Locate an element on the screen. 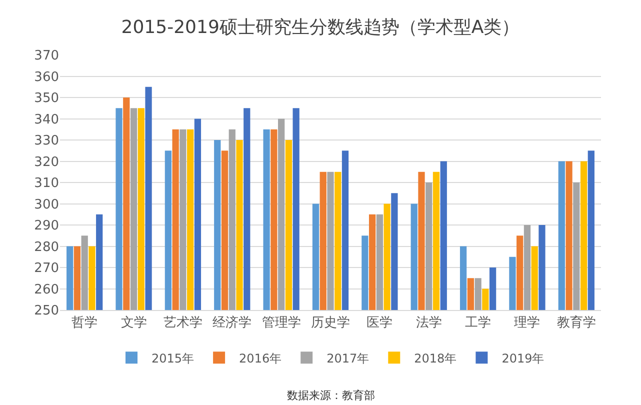  y-tick-label: 340 is located at coordinates (46, 120).